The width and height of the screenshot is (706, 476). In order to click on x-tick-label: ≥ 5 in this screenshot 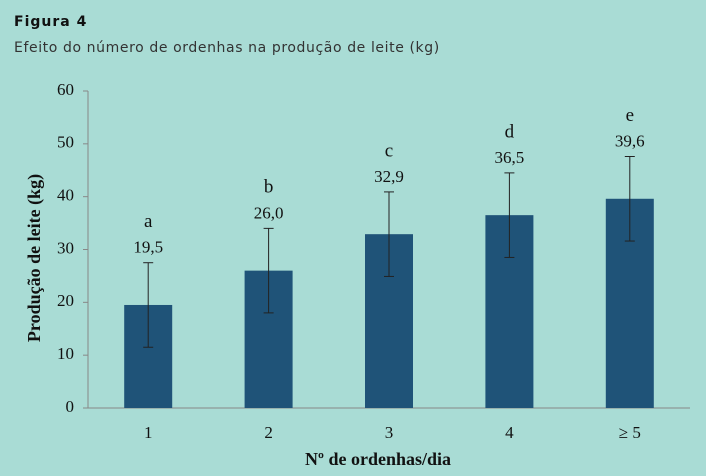, I will do `click(630, 432)`.